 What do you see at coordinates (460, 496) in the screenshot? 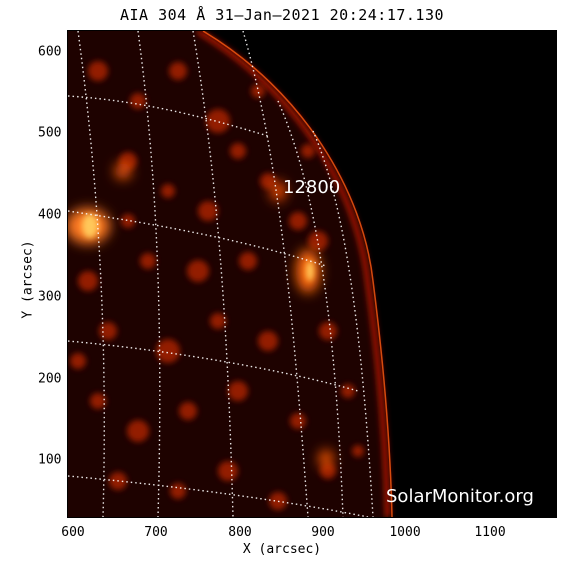
I see `watermark: SolarMonitor.org` at bounding box center [460, 496].